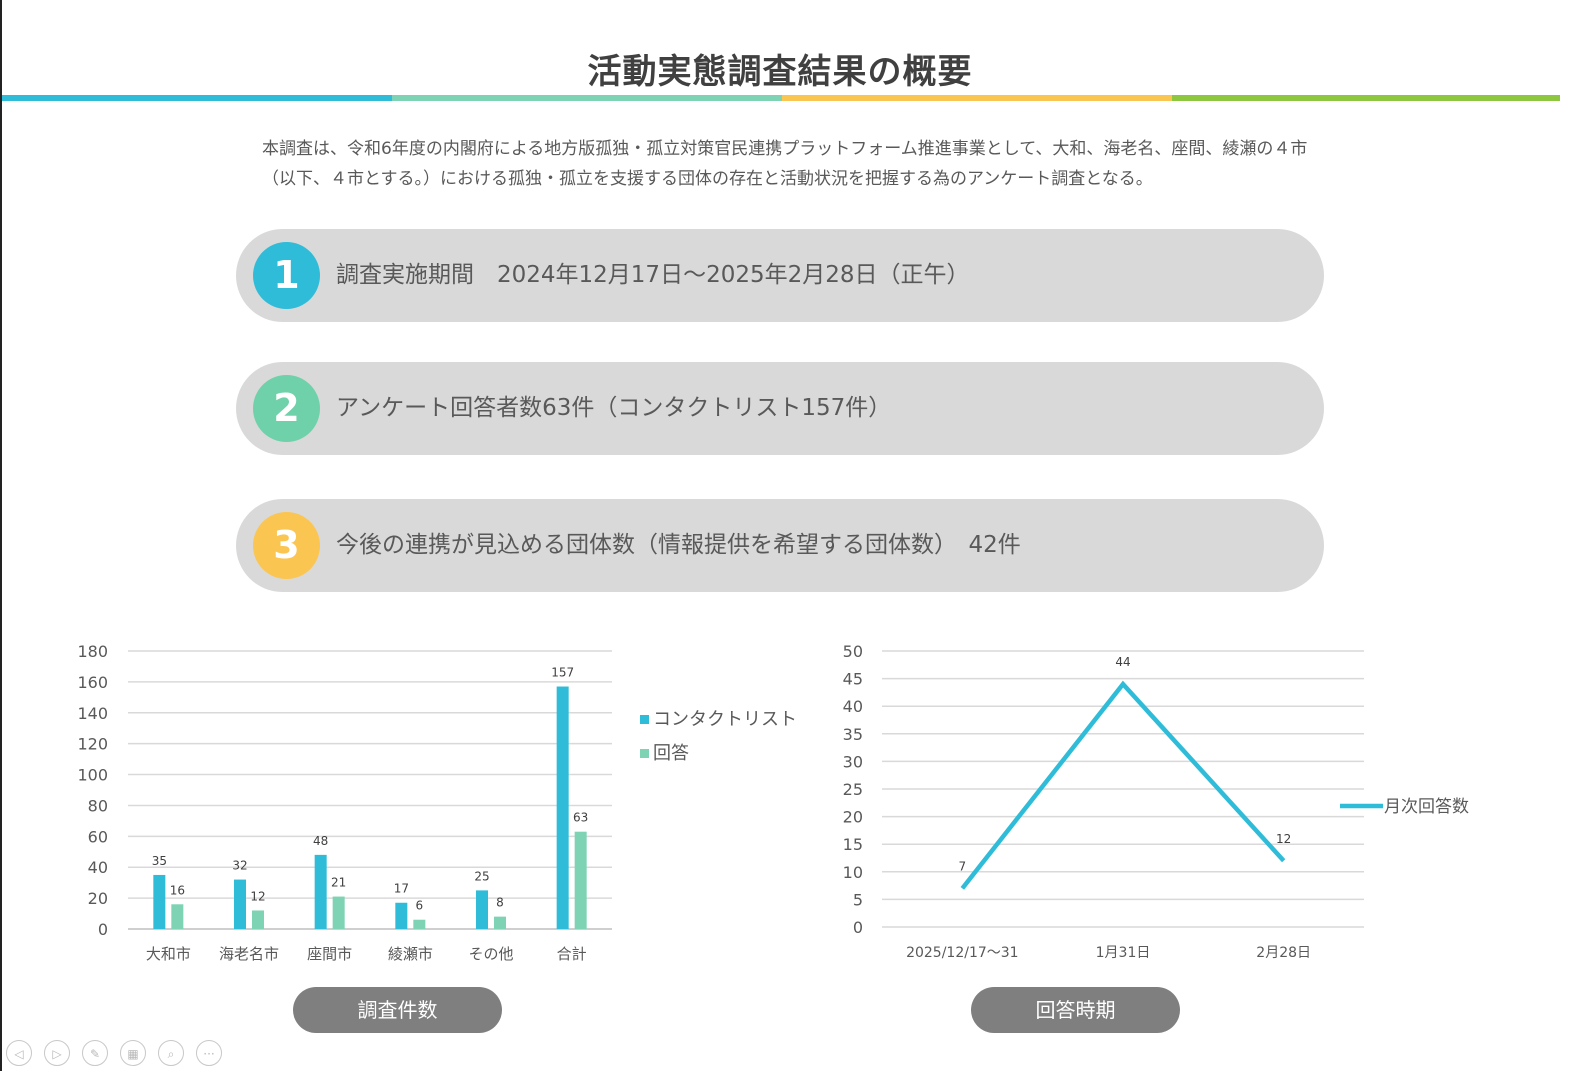 The image size is (1570, 1071). Describe the element at coordinates (133, 1053) in the screenshot. I see `slides-grid-icon: ▦` at that location.